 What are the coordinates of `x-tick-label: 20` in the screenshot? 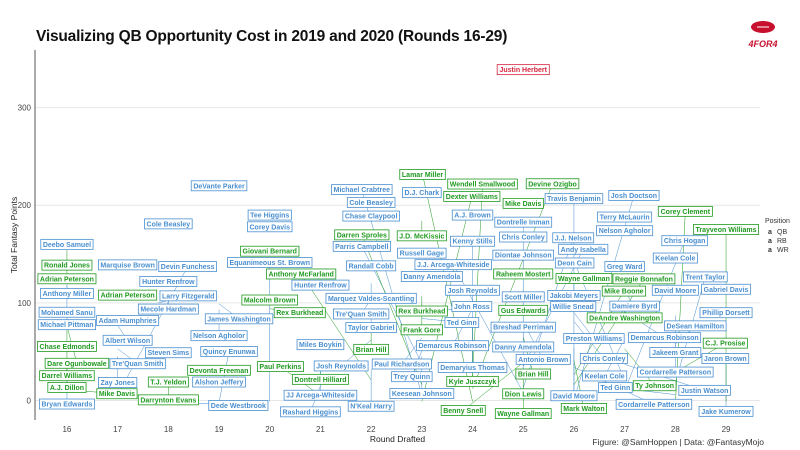 It's located at (269, 429).